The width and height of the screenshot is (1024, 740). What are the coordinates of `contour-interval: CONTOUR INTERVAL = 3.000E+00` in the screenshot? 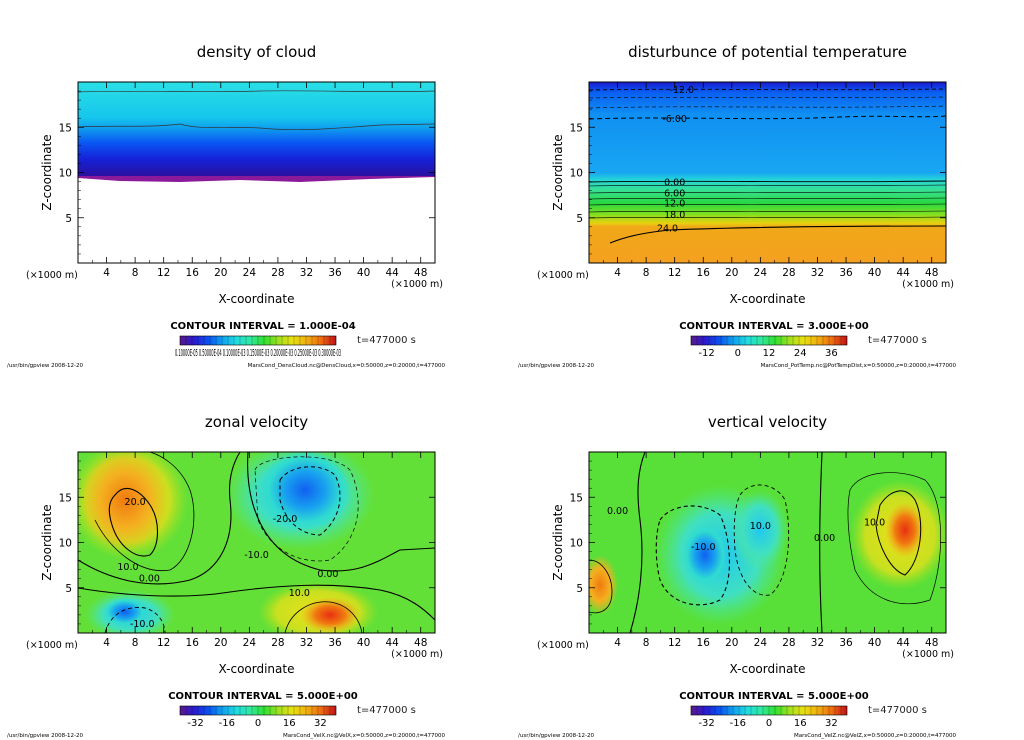 It's located at (774, 326).